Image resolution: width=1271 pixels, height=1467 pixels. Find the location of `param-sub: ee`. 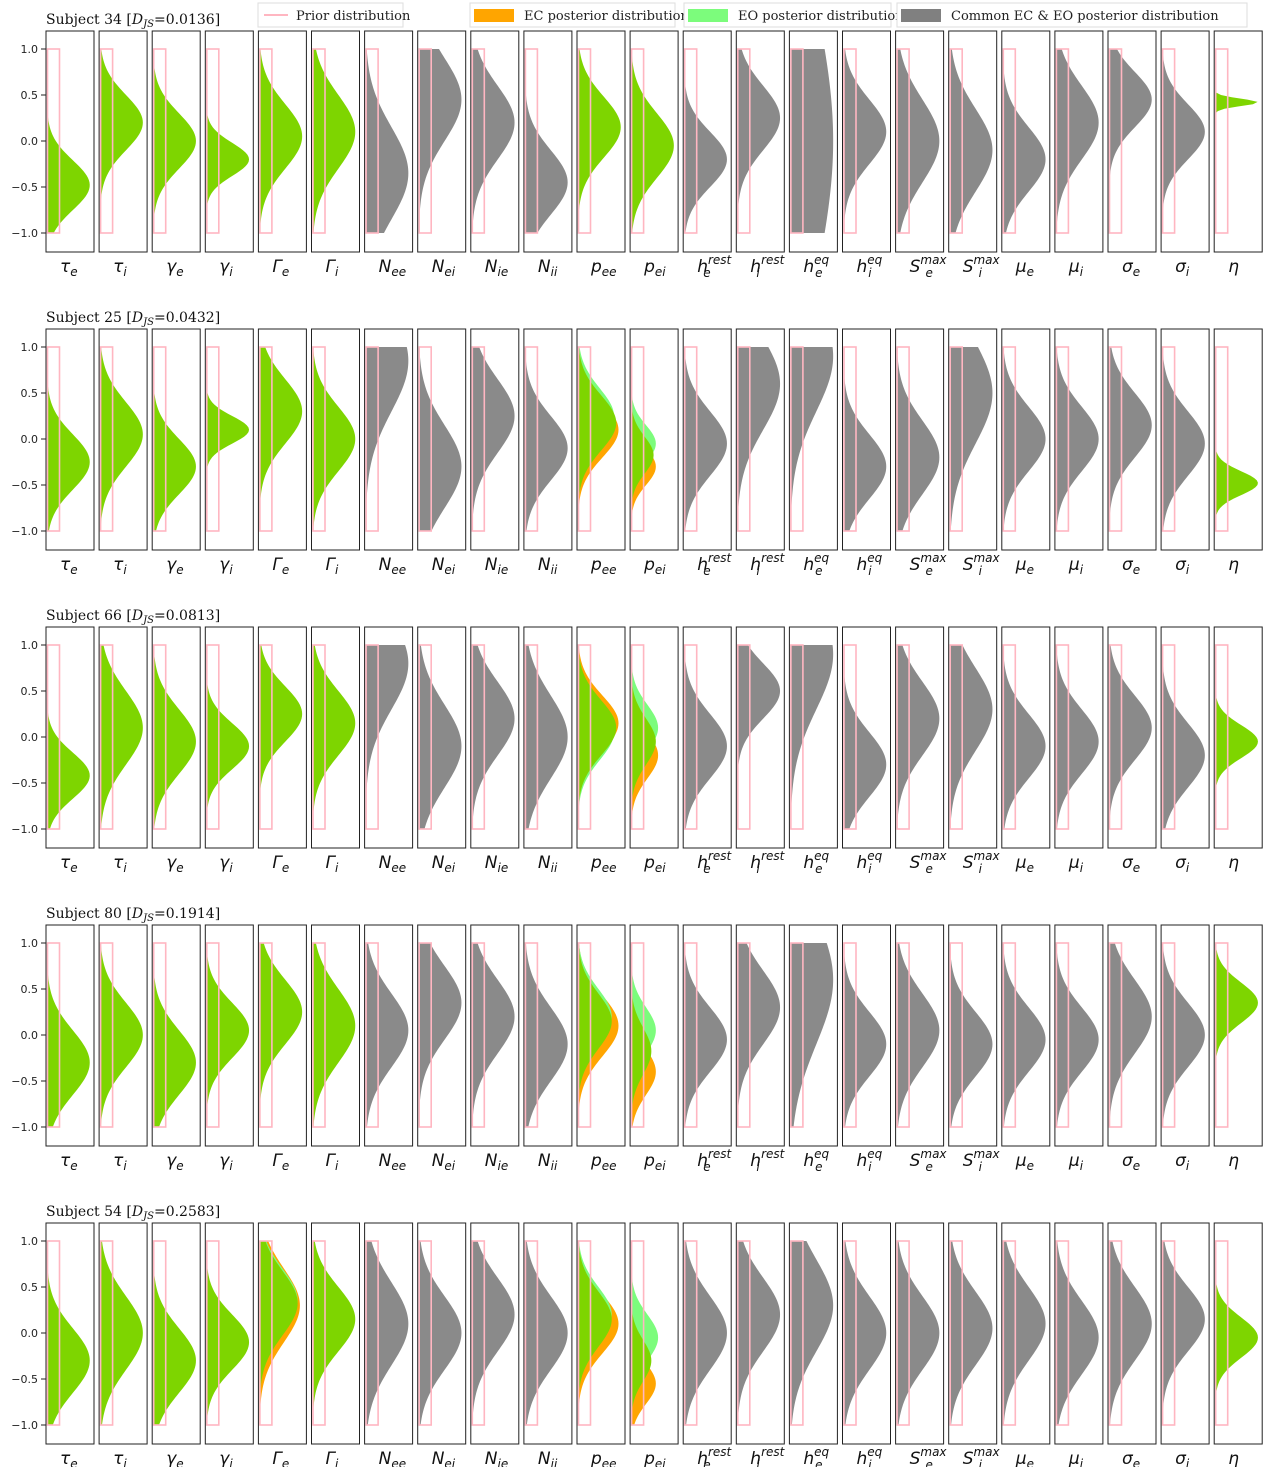

param-sub: ee is located at coordinates (398, 868).